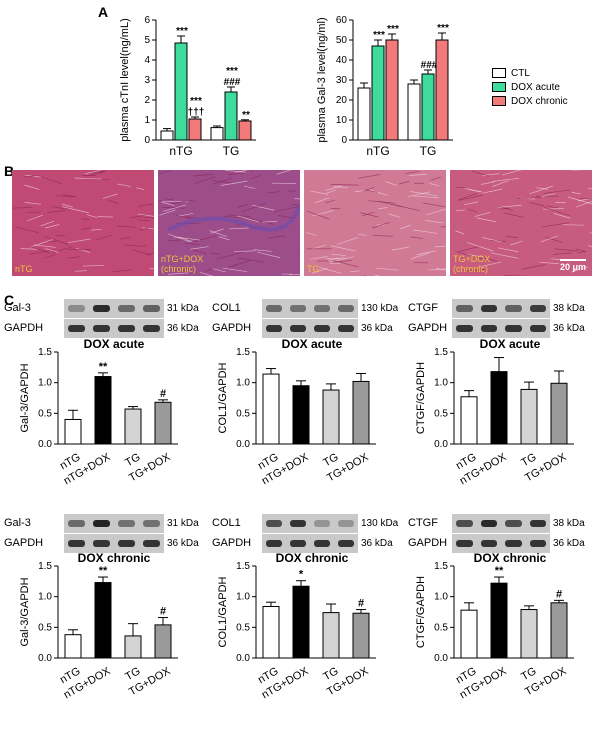 This screenshot has width=595, height=729. Describe the element at coordinates (183, 523) in the screenshot. I see `blot-kda-label: 31 kDa` at that location.